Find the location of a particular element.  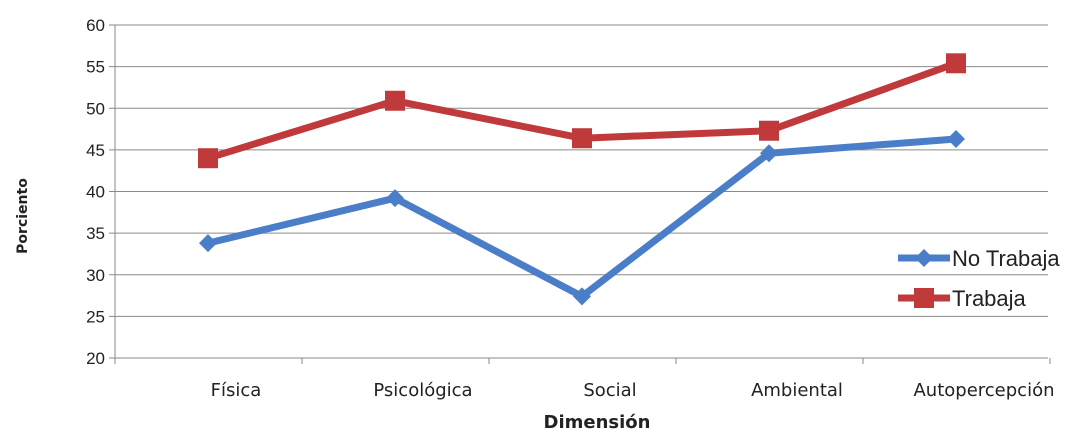

x-tick-label: Social is located at coordinates (609, 390).